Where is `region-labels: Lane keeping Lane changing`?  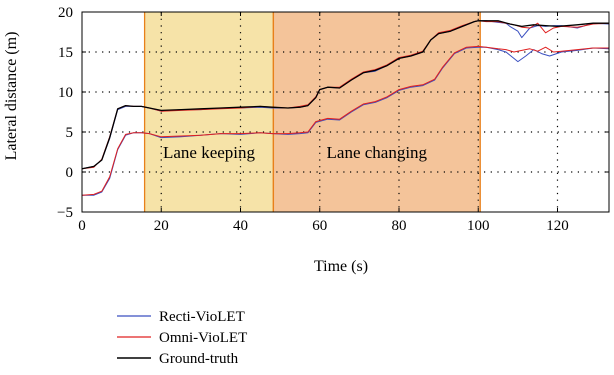
region-labels: Lane keeping Lane changing is located at coordinates (295, 152).